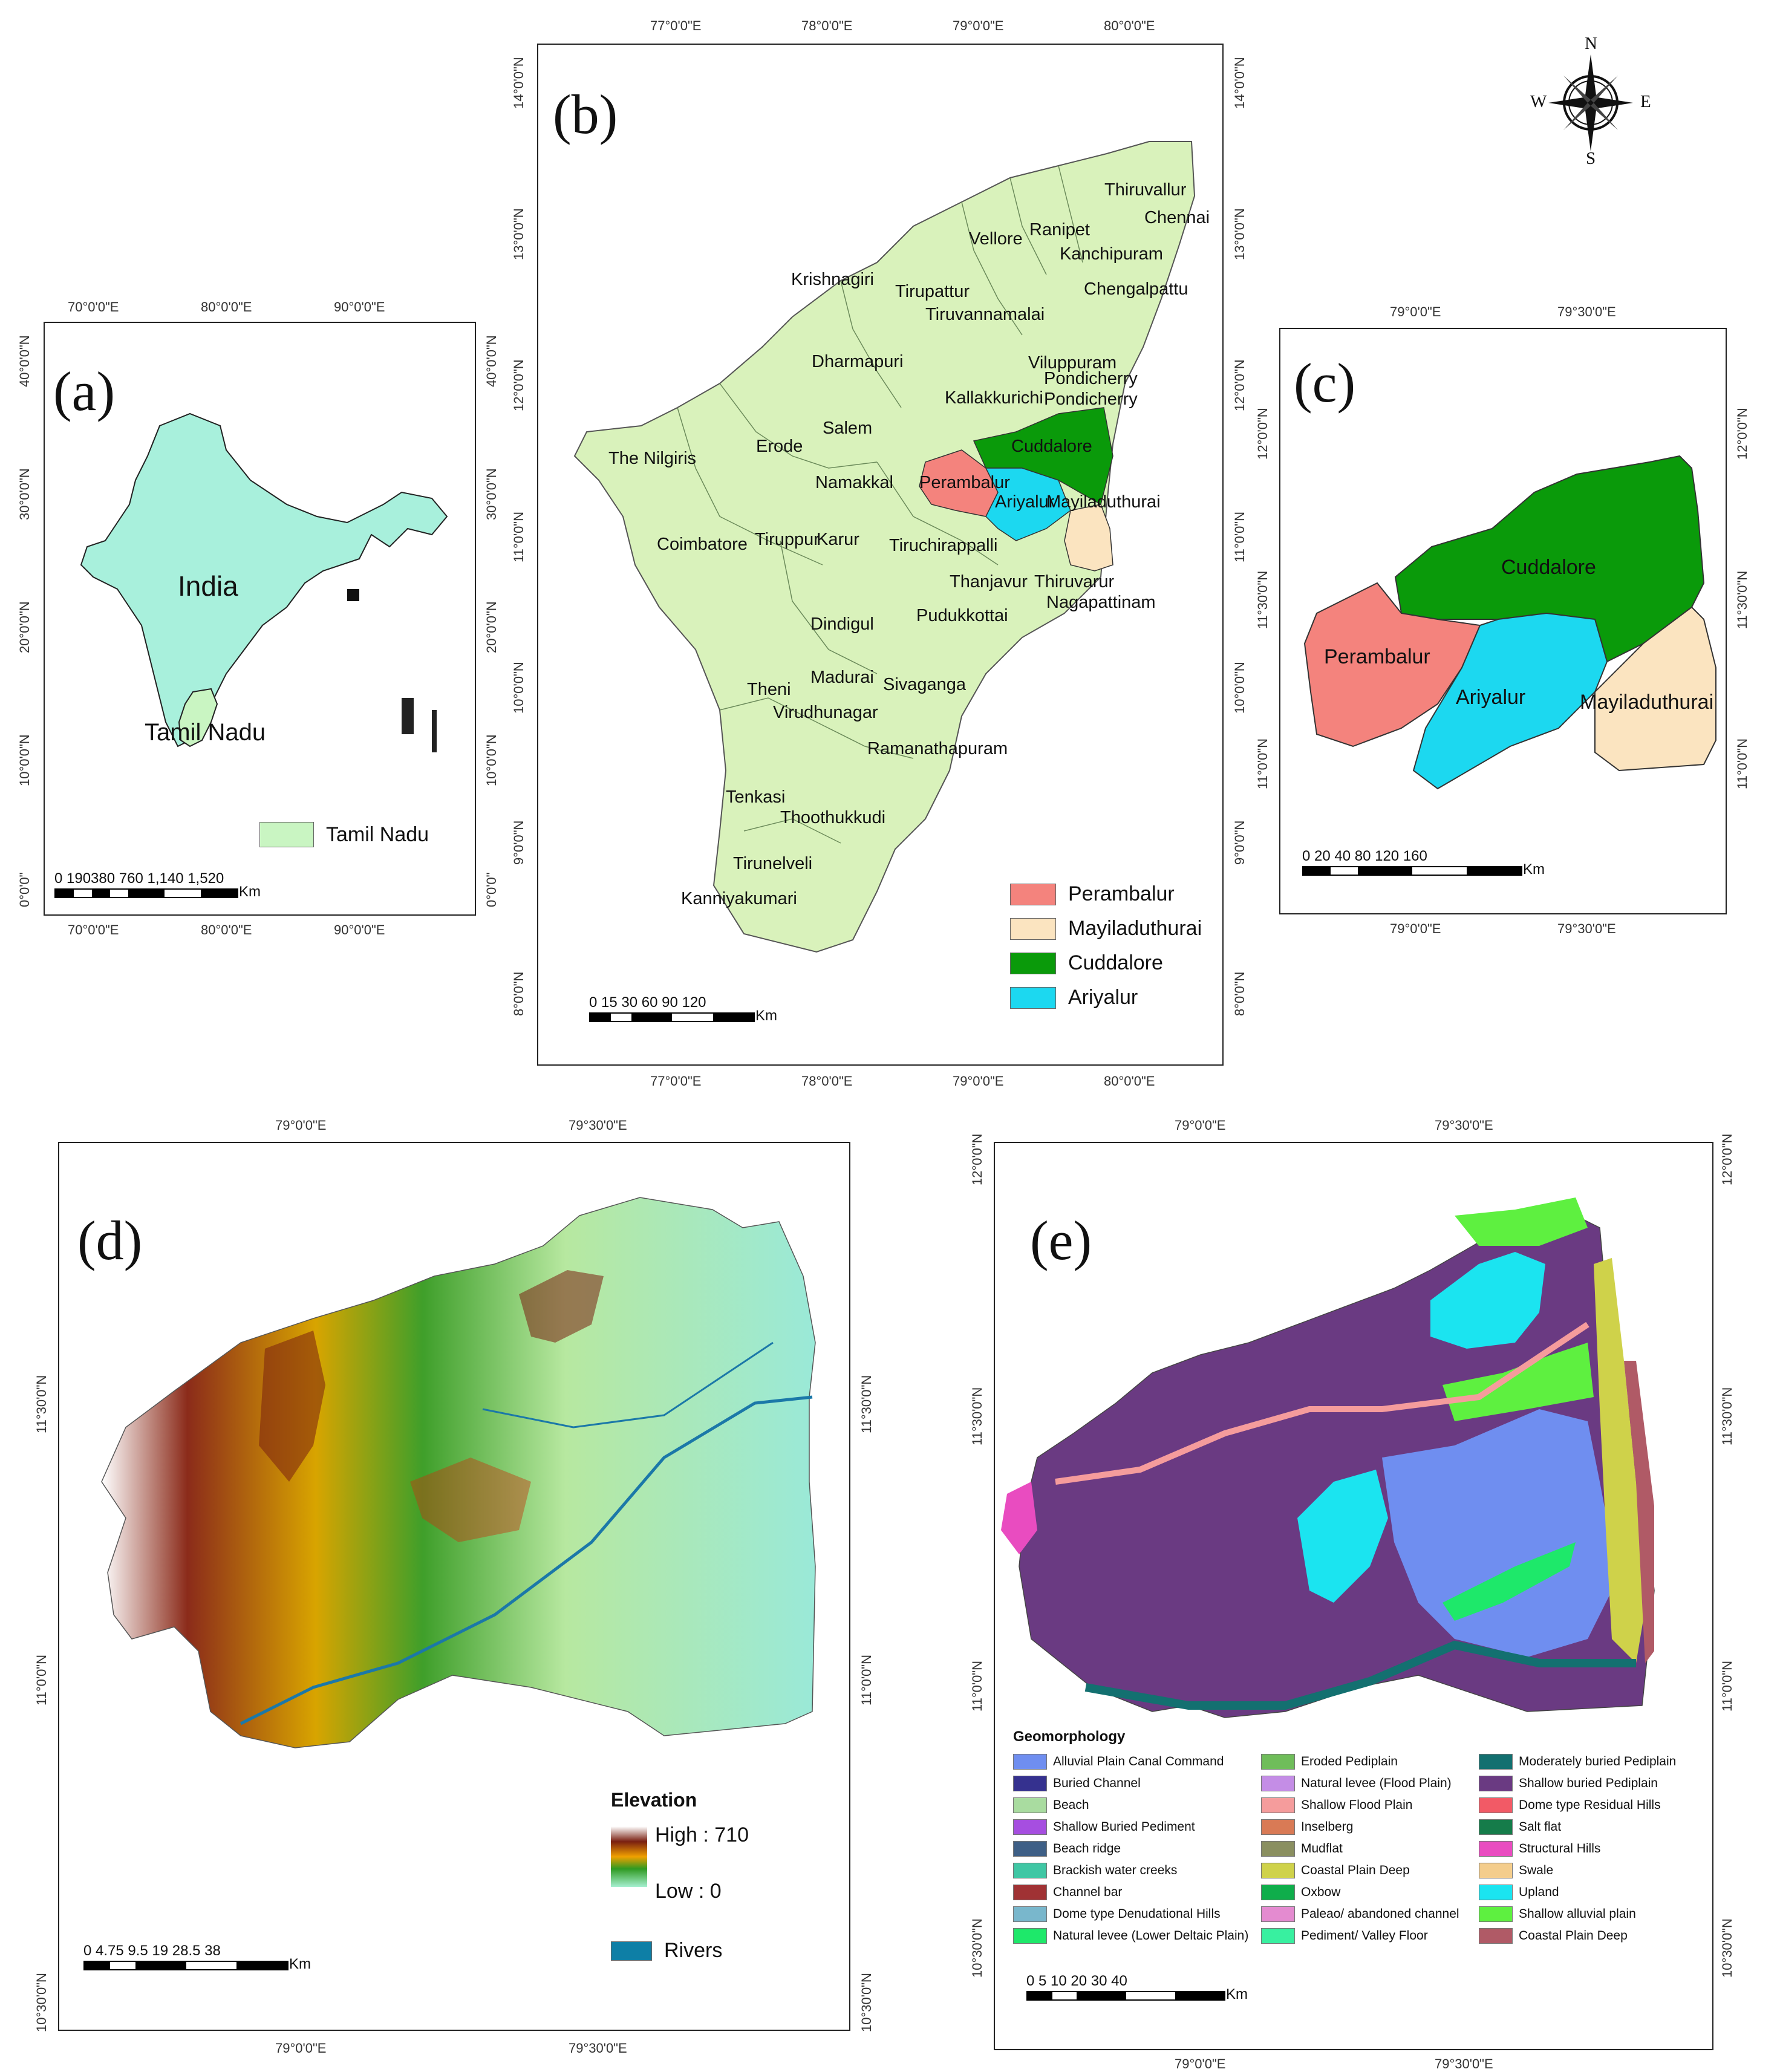  Describe the element at coordinates (1540, 1827) in the screenshot. I see `legend-label: Salt flat` at that location.